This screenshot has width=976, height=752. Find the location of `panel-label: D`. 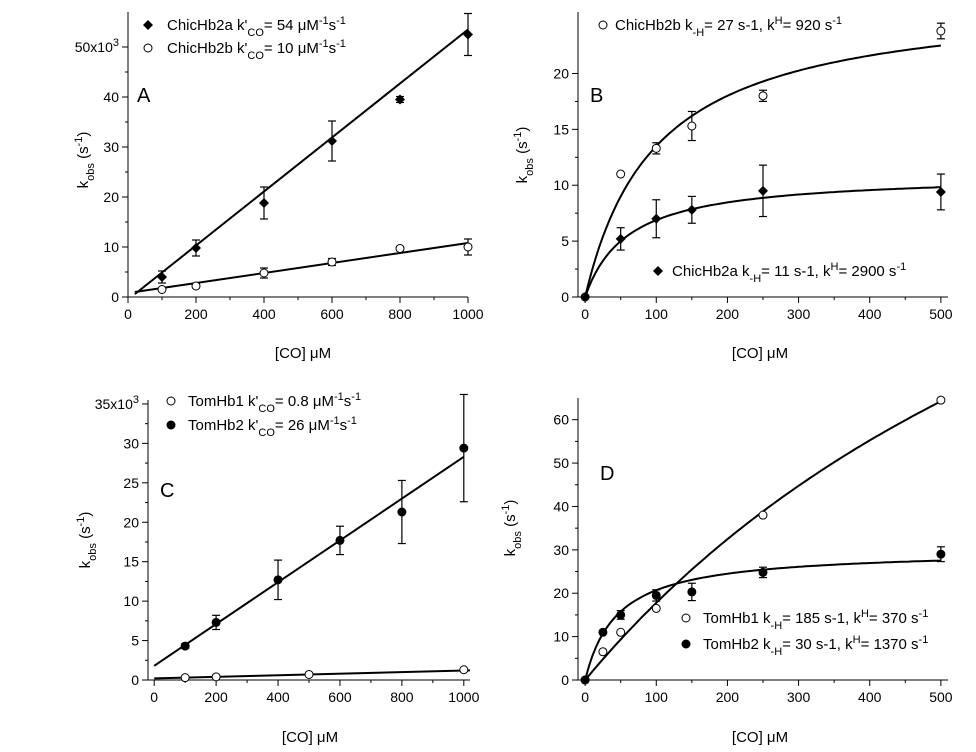

panel-label: D is located at coordinates (607, 474).